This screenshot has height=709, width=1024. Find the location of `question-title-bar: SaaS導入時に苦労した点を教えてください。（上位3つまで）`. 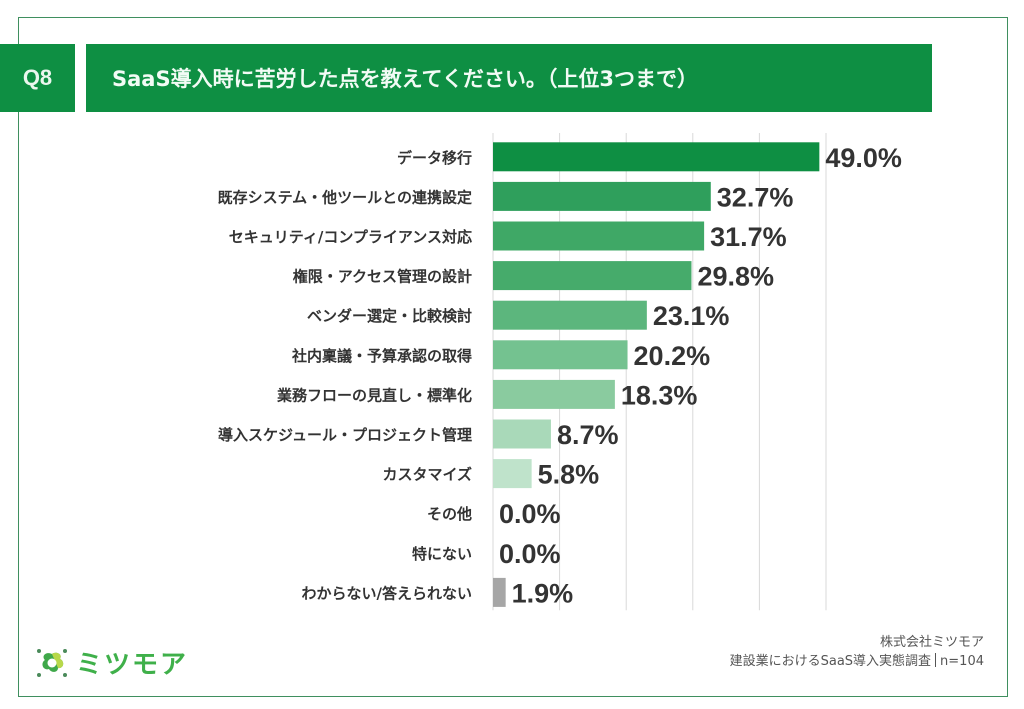

question-title-bar: SaaS導入時に苦労した点を教えてください。（上位3つまで） is located at coordinates (509, 78).